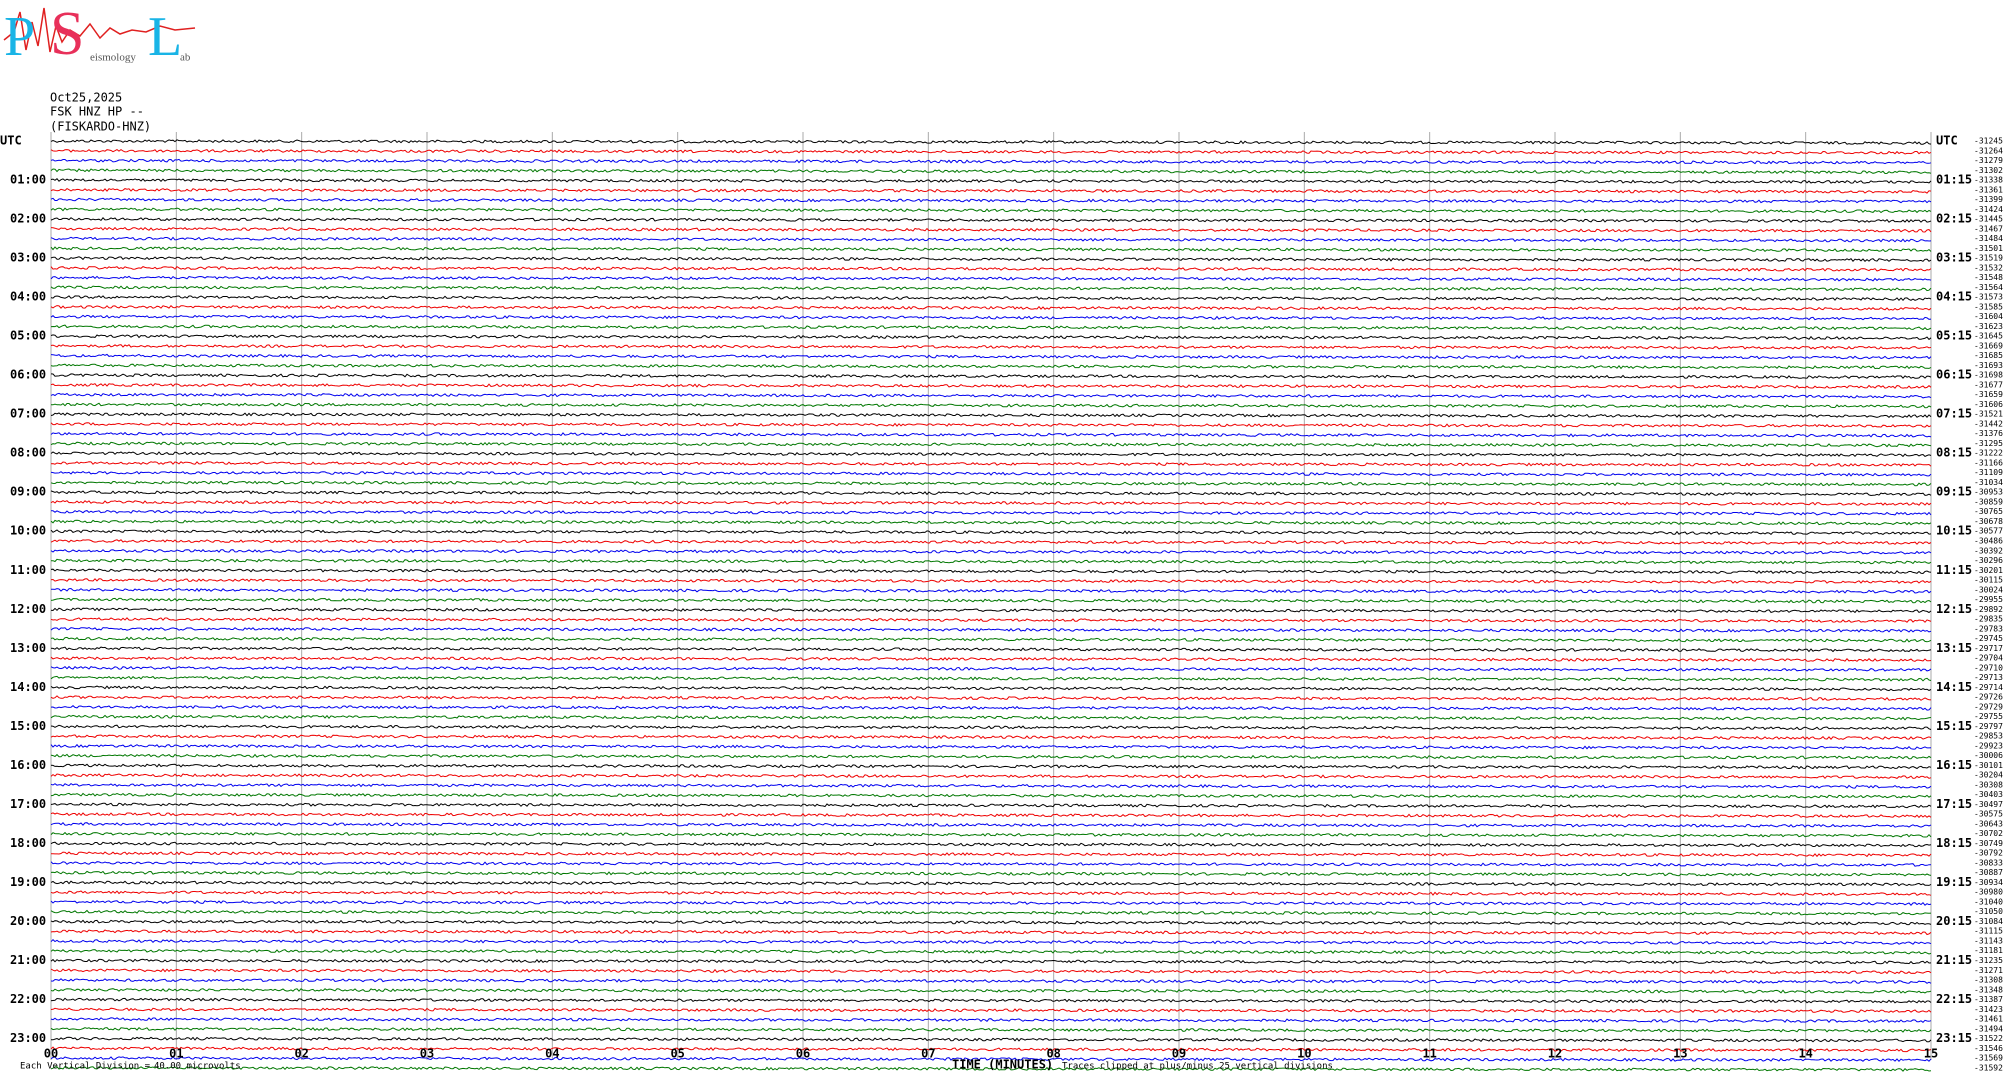 Image resolution: width=2010 pixels, height=1080 pixels. I want to click on offset-label: -31245, so click(1988, 141).